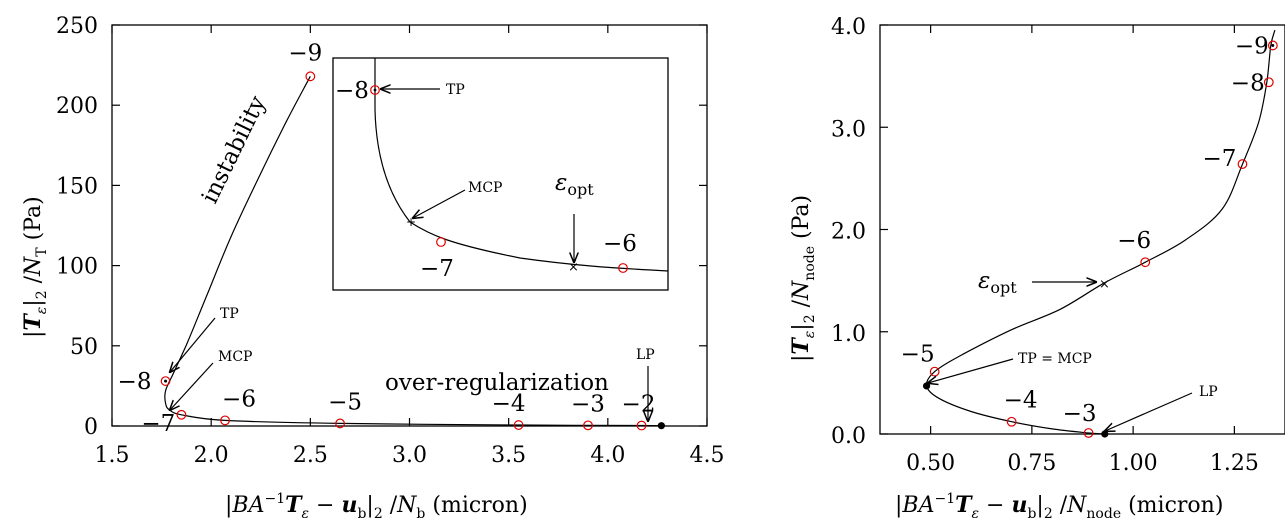 The height and width of the screenshot is (522, 1285). Describe the element at coordinates (77, 106) in the screenshot. I see `left-y-tick-label: 200` at that location.